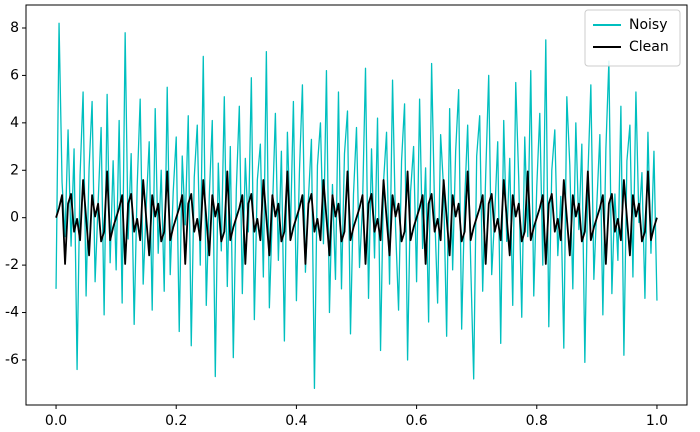 This screenshot has height=432, width=700. What do you see at coordinates (14, 218) in the screenshot?
I see `y-tick-label: 0` at bounding box center [14, 218].